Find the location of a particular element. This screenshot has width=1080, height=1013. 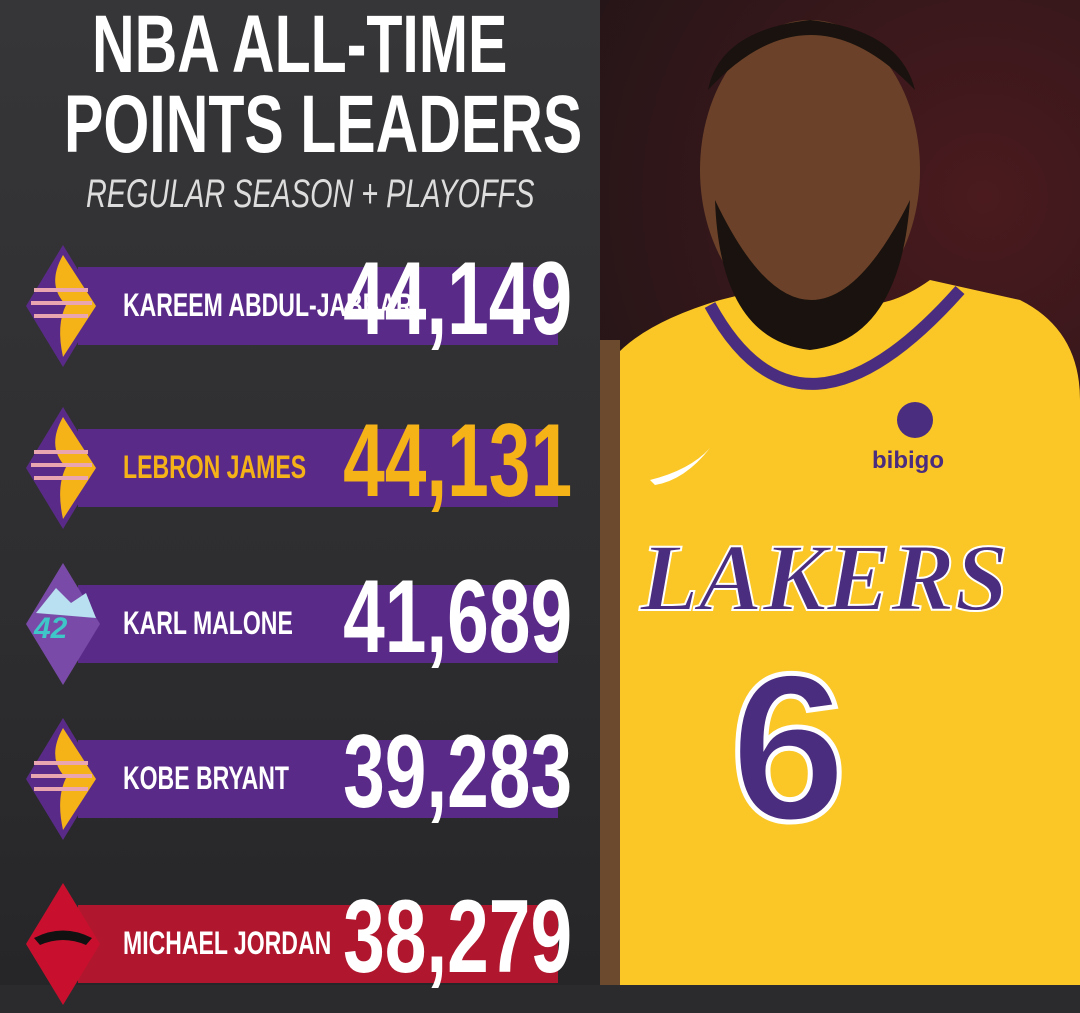

player-points: 39,283 is located at coordinates (457, 772).